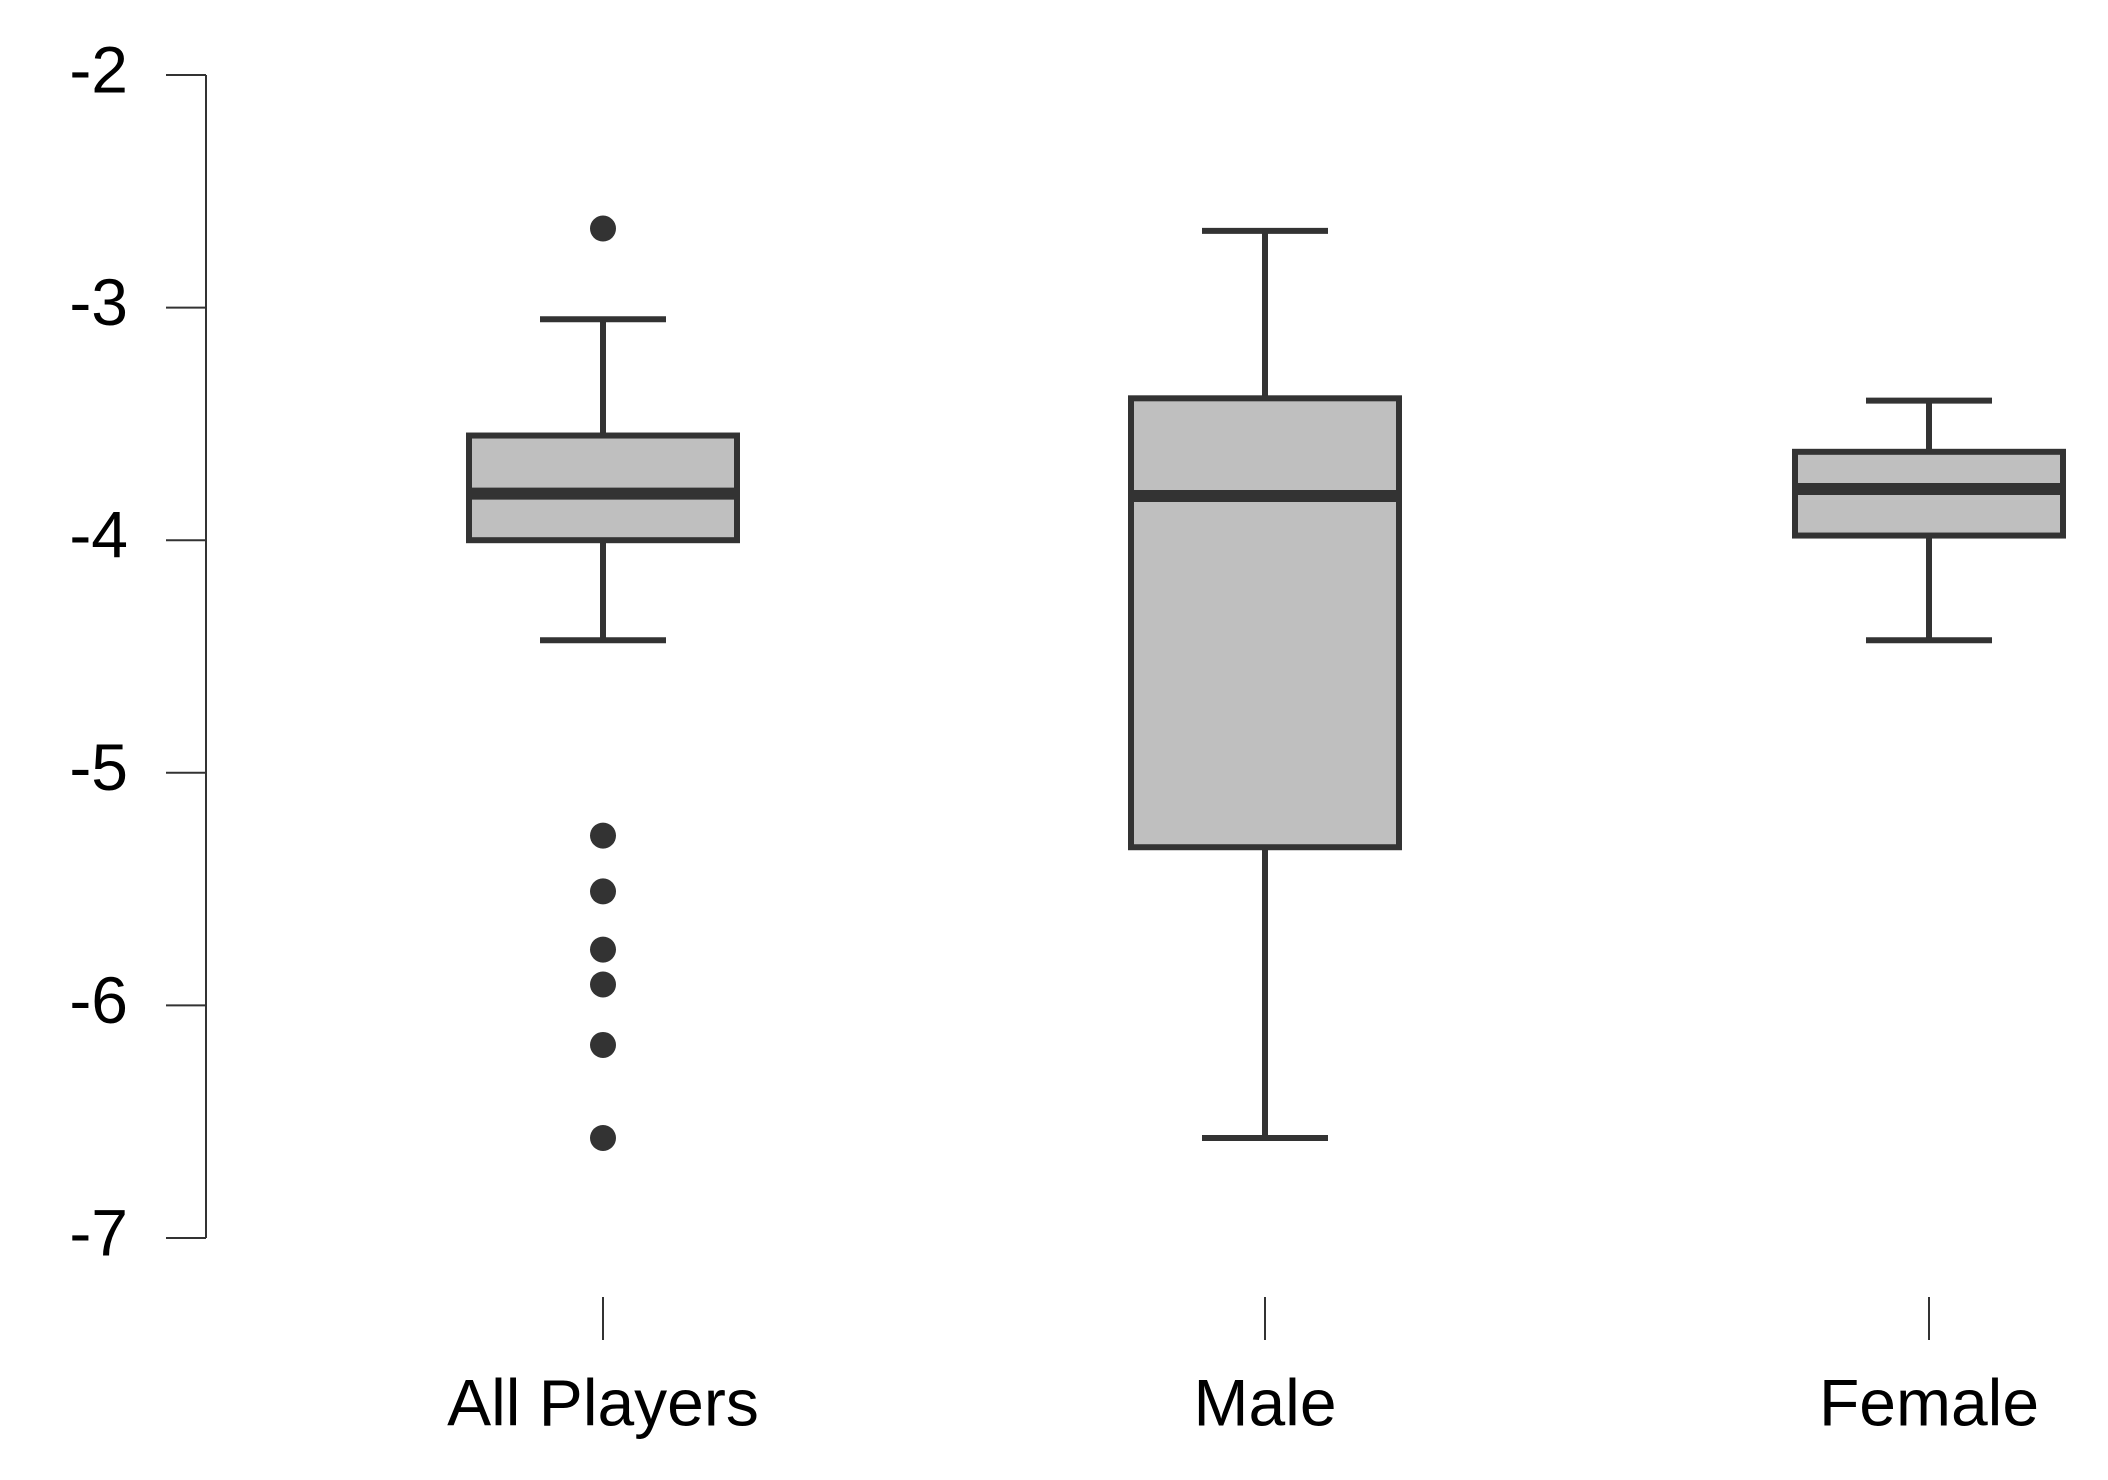 This screenshot has height=1480, width=2108. I want to click on y-tick-label: -5, so click(98, 767).